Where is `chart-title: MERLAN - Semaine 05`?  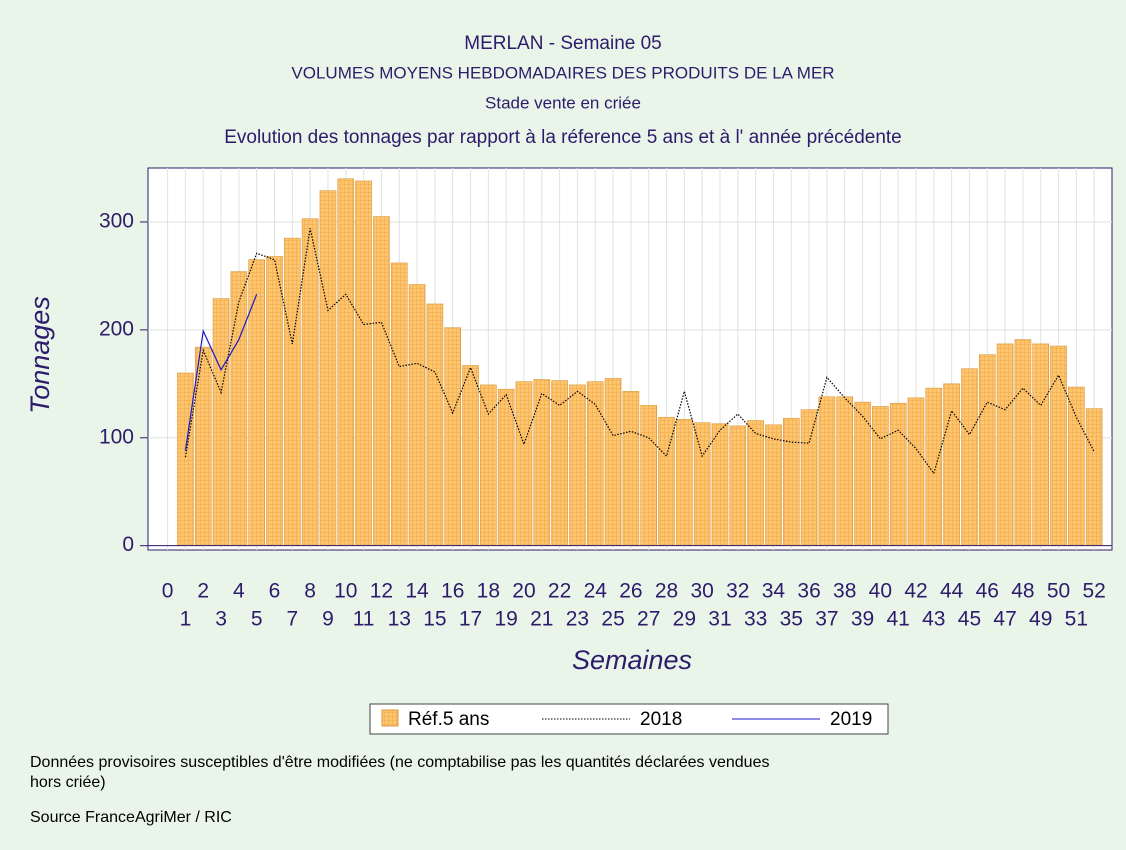
chart-title: MERLAN - Semaine 05 is located at coordinates (562, 43).